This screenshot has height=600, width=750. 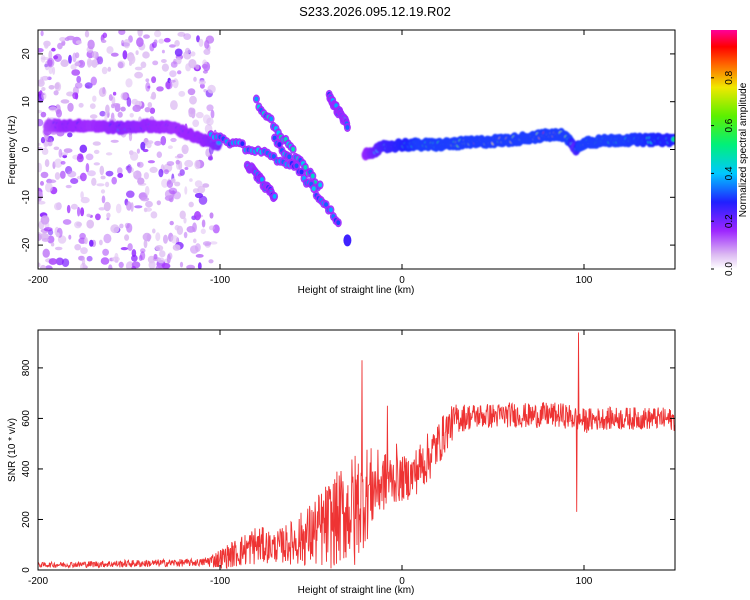 I want to click on spectrogram-x-axis-label: Height of straight line (km), so click(x=356, y=290).